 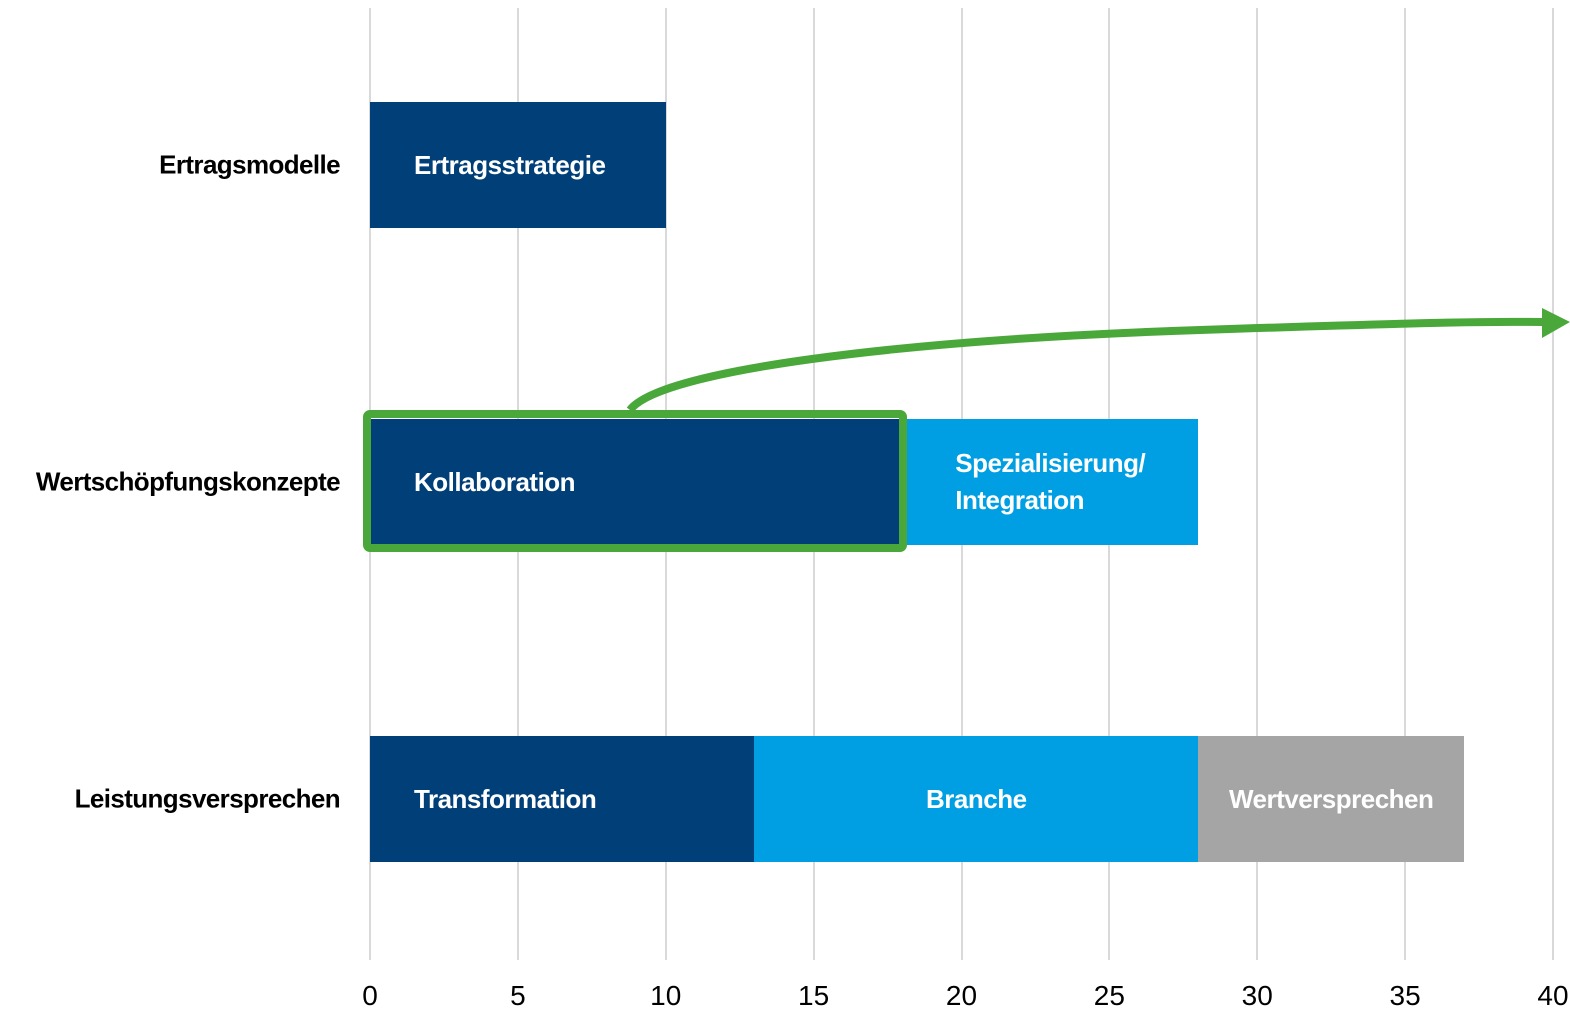 I want to click on bar-segment: Kollaboration, so click(x=636, y=482).